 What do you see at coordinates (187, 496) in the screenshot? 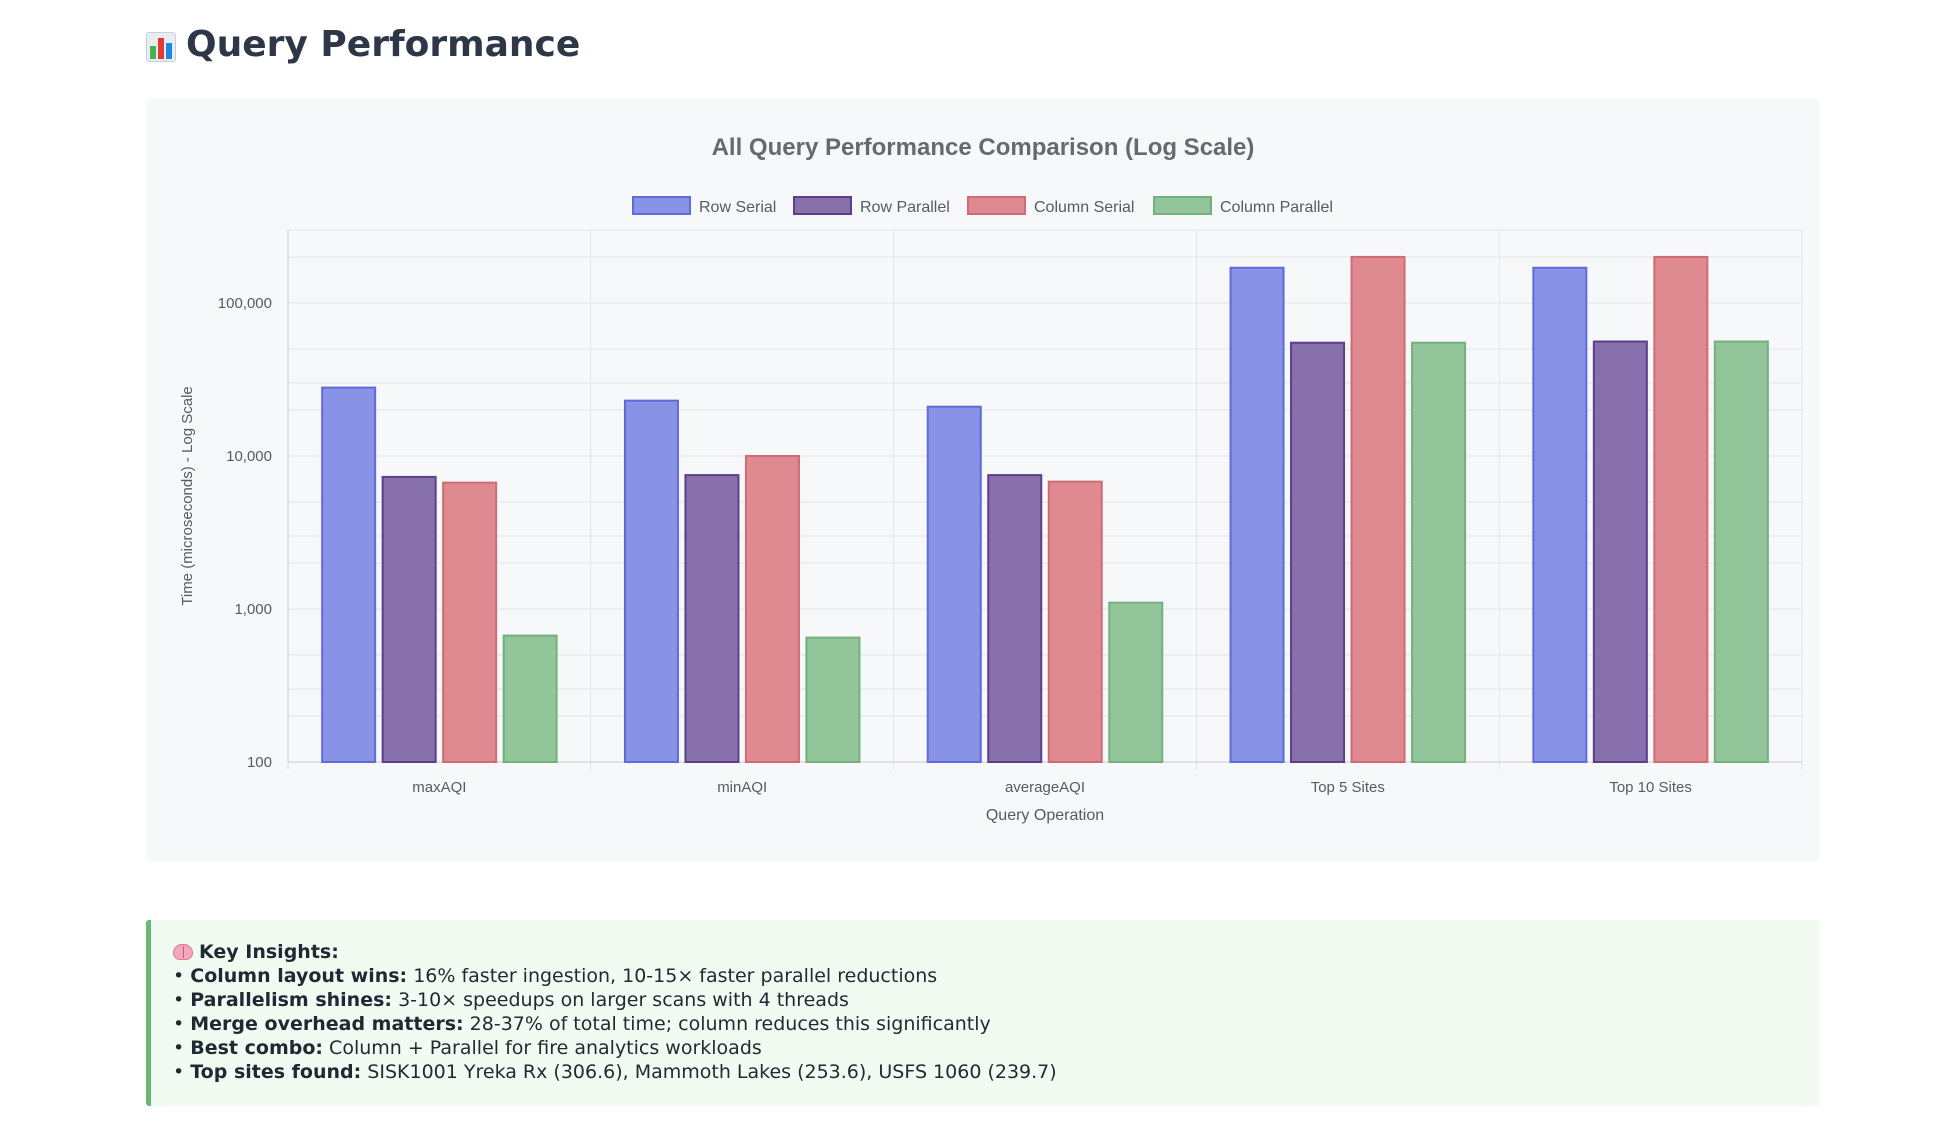
I see `y-axis-title: Time (microseconds) - Log Scale` at bounding box center [187, 496].